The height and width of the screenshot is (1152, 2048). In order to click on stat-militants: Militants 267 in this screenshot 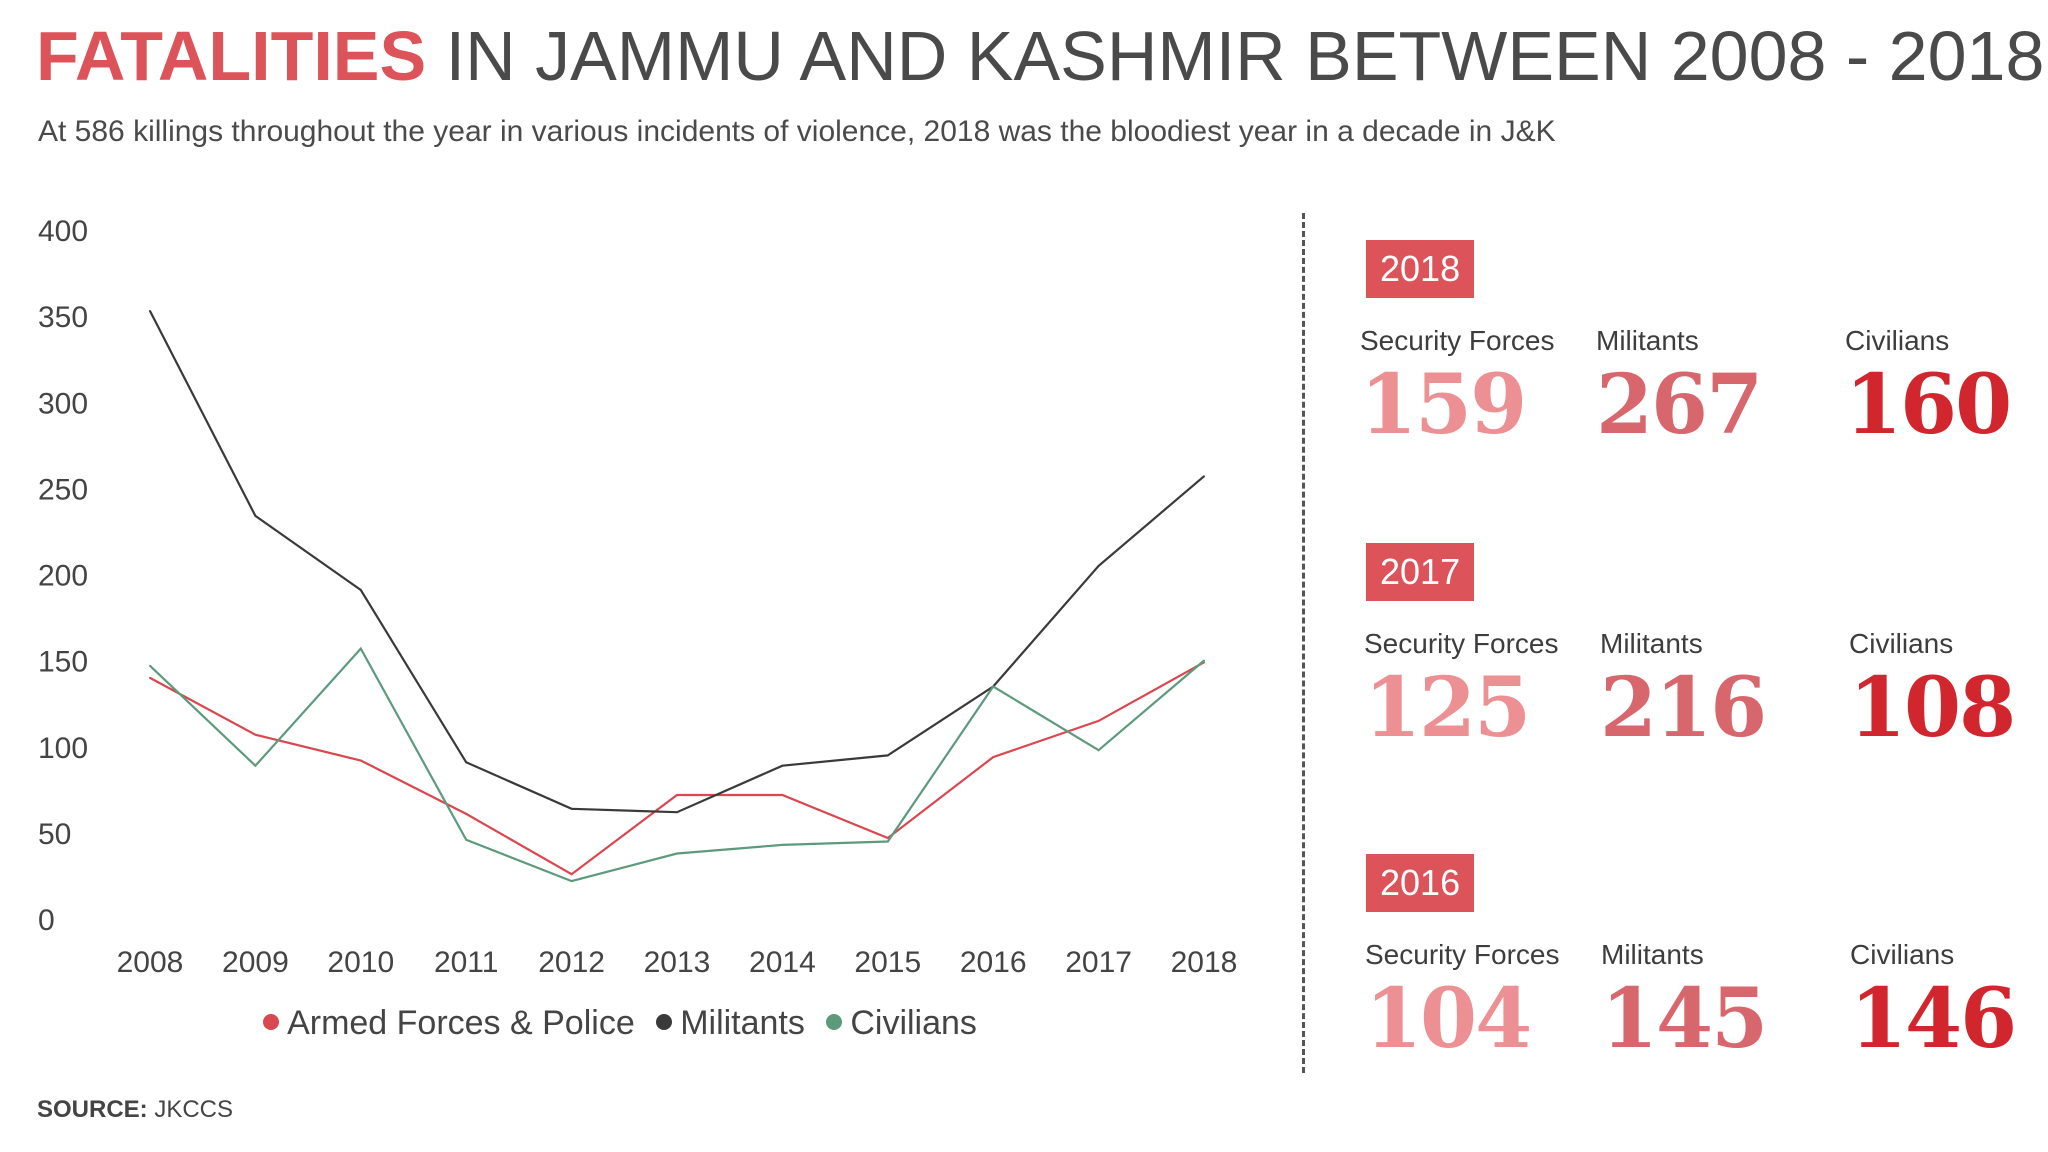, I will do `click(1679, 388)`.